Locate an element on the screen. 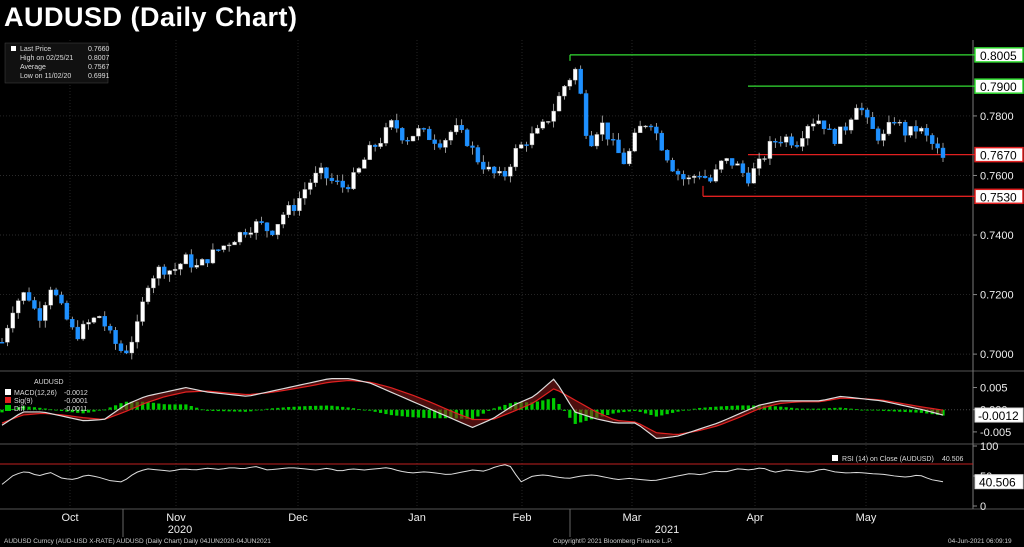 This screenshot has height=547, width=1024. level-label: 0.7900 is located at coordinates (998, 87).